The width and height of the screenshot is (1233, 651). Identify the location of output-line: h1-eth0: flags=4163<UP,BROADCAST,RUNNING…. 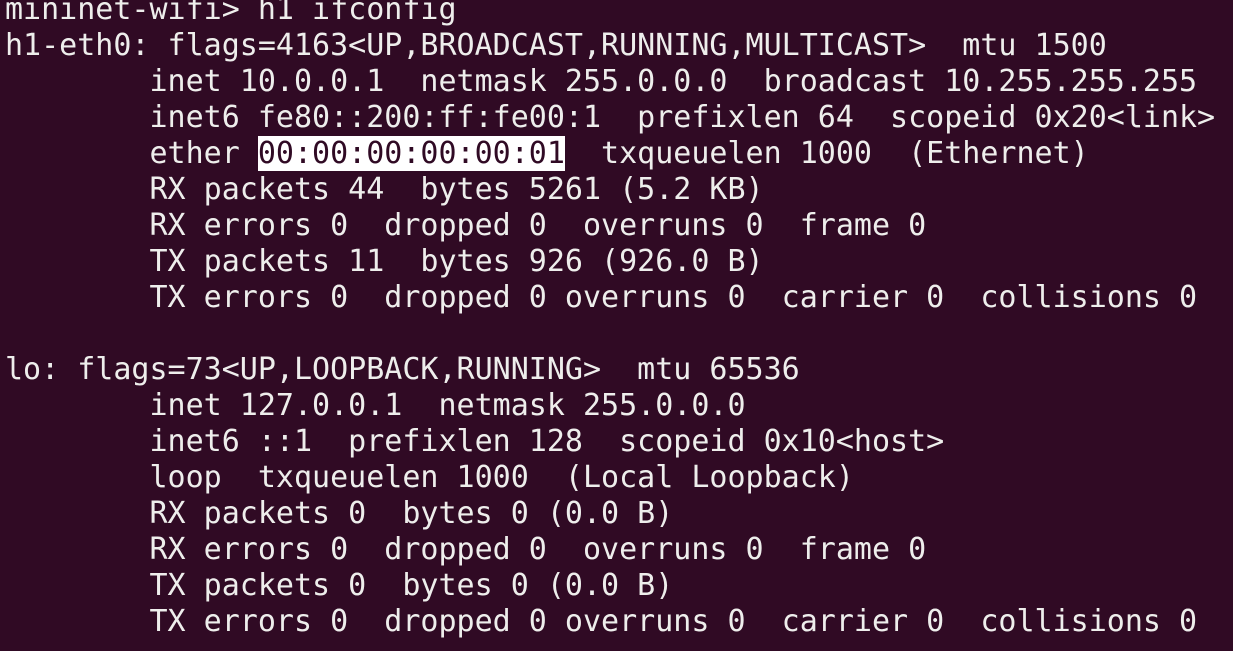
(556, 45).